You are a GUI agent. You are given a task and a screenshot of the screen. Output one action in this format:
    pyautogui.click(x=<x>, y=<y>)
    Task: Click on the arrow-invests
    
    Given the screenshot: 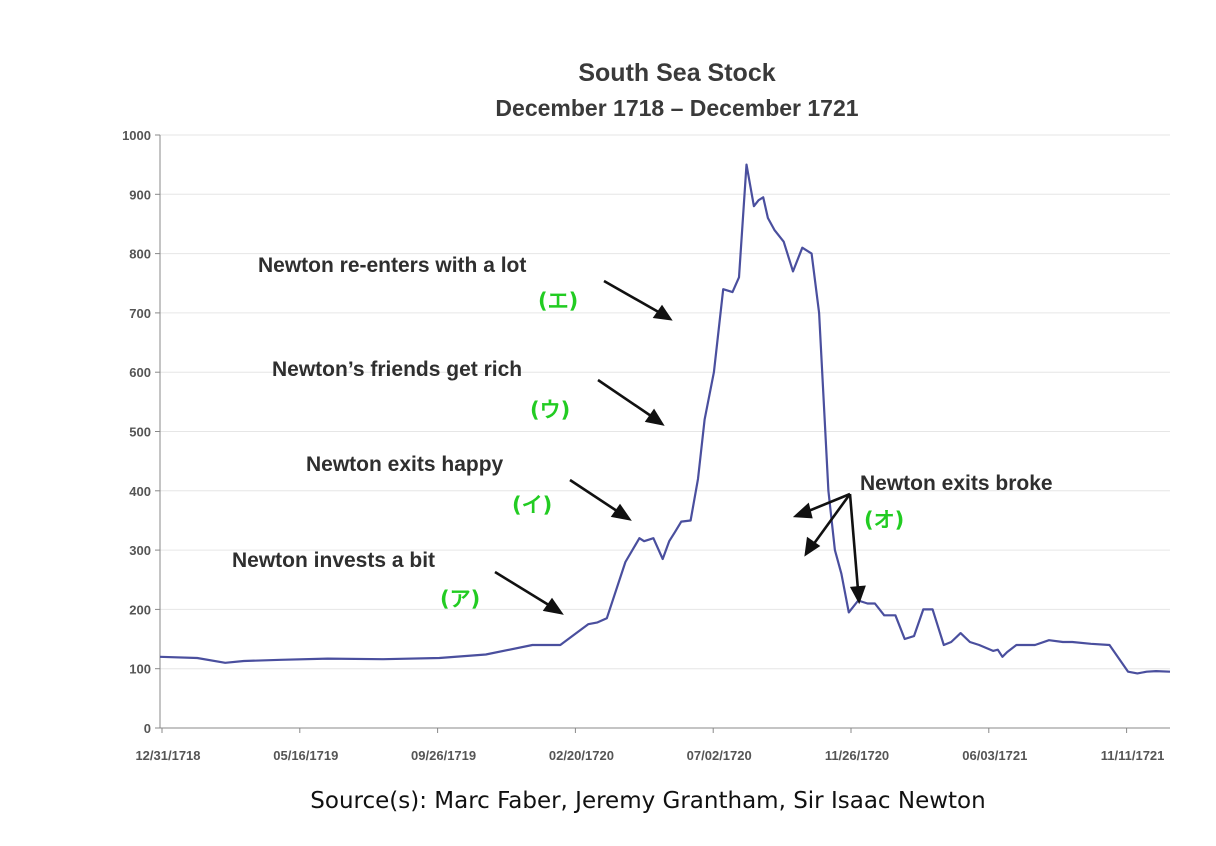 What is the action you would take?
    pyautogui.click(x=523, y=589)
    